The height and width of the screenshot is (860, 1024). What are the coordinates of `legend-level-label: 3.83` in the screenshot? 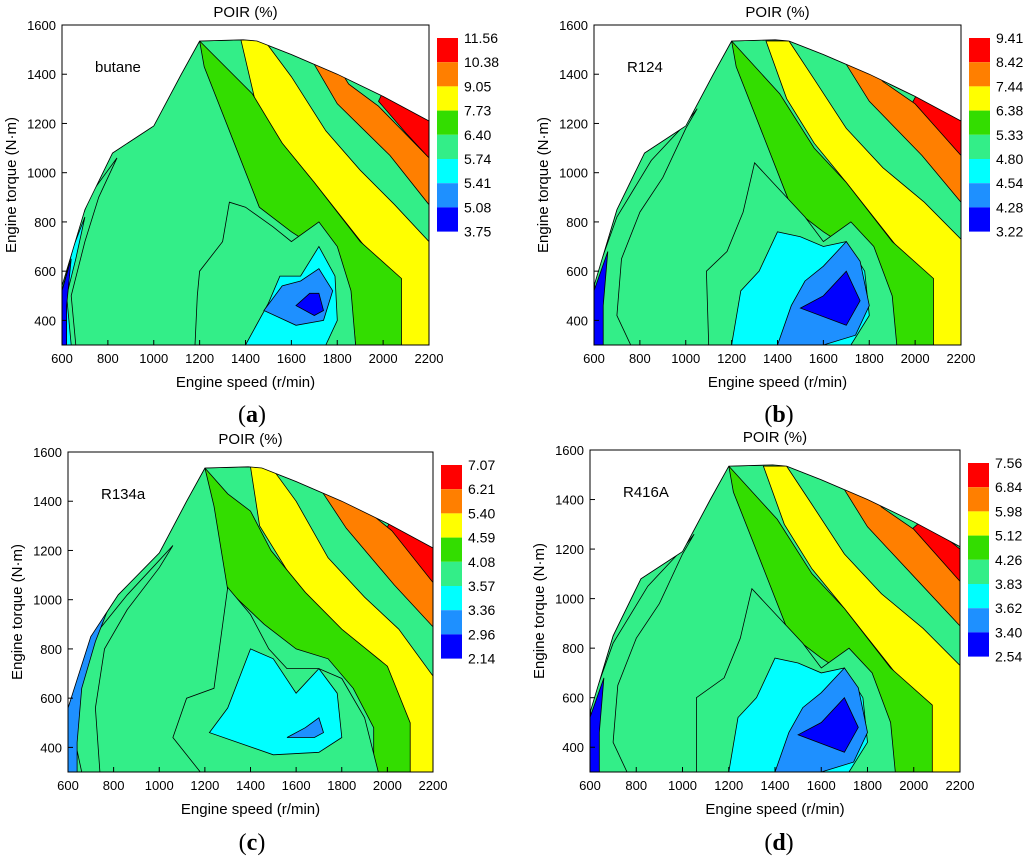 It's located at (1008, 584).